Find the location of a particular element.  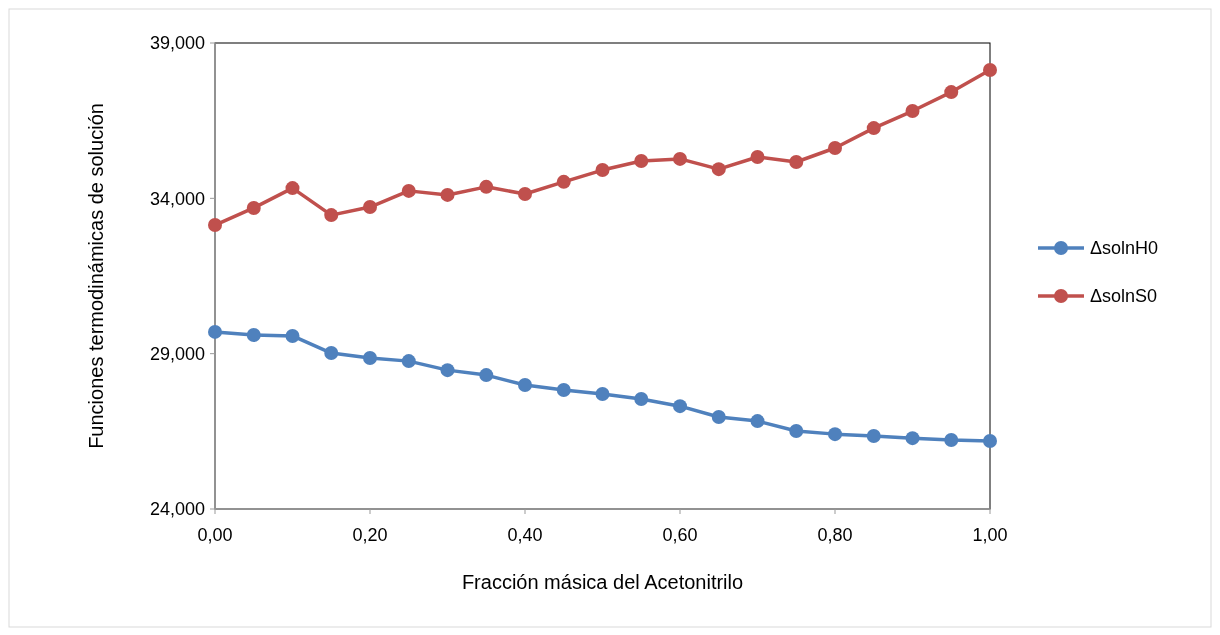

legend-label: ΔsolnS0 is located at coordinates (1124, 296).